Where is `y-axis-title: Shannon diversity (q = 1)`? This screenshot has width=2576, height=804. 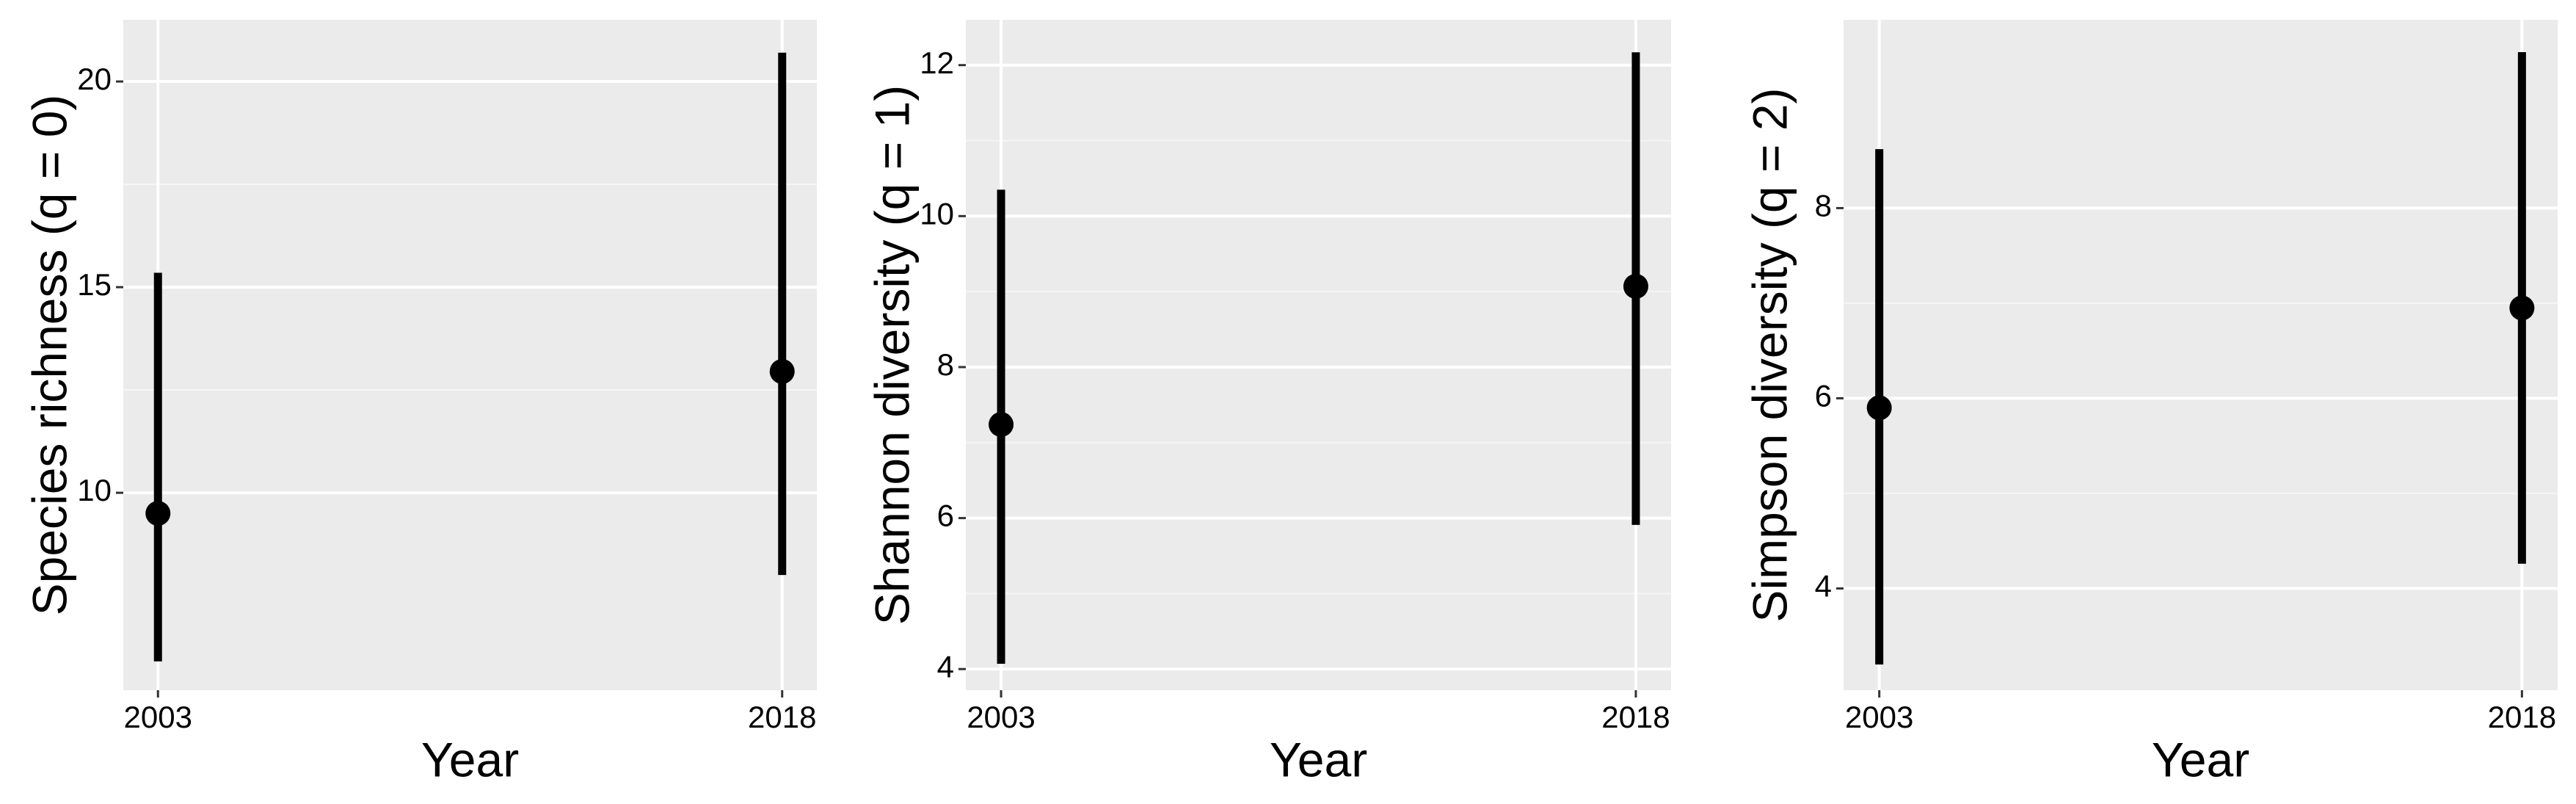
y-axis-title: Shannon diversity (q = 1) is located at coordinates (892, 355).